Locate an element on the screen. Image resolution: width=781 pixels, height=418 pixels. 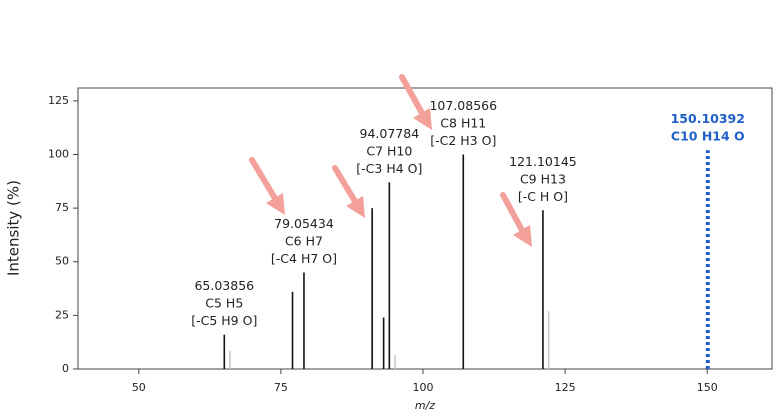
y-tick-label: 50 is located at coordinates (62, 261).